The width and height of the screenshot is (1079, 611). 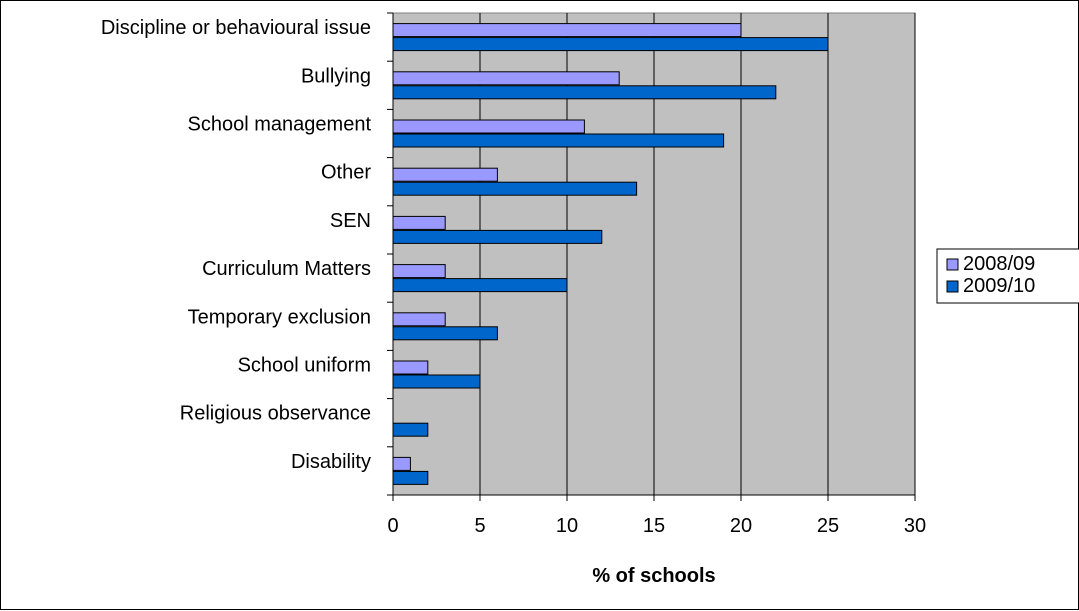 I want to click on category-label: Other, so click(x=346, y=173).